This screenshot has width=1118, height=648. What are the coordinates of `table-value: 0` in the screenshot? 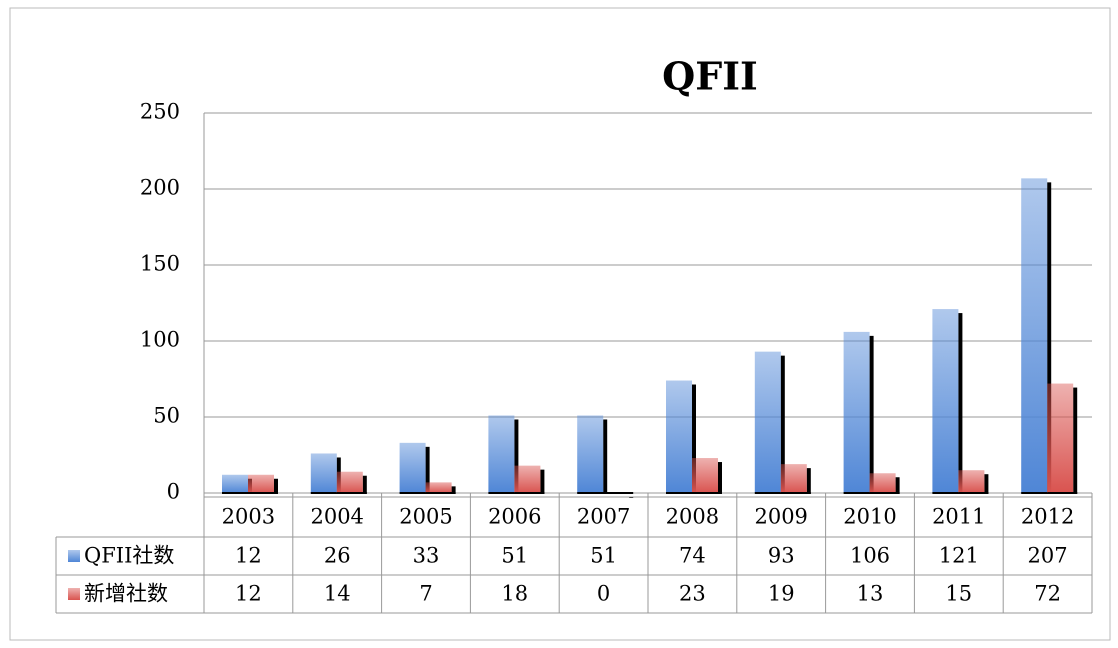 It's located at (603, 594).